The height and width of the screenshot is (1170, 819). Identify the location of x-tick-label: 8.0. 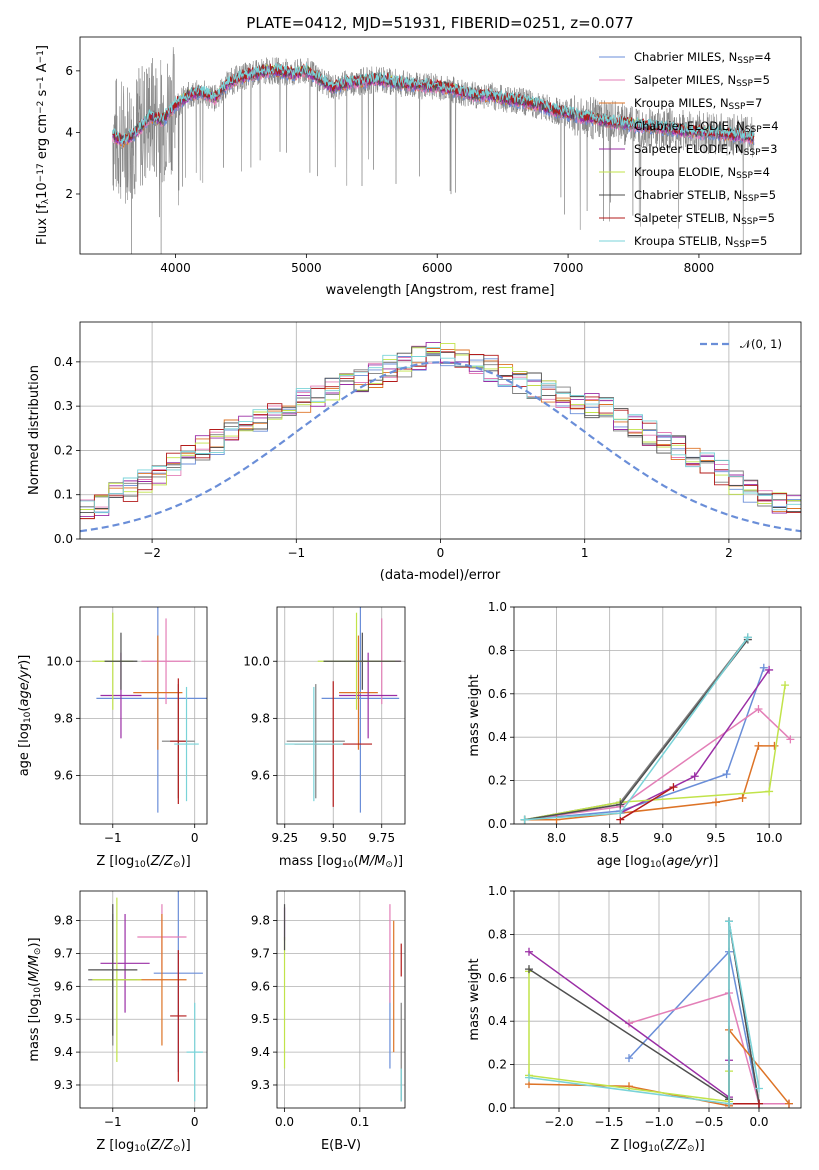
(556, 838).